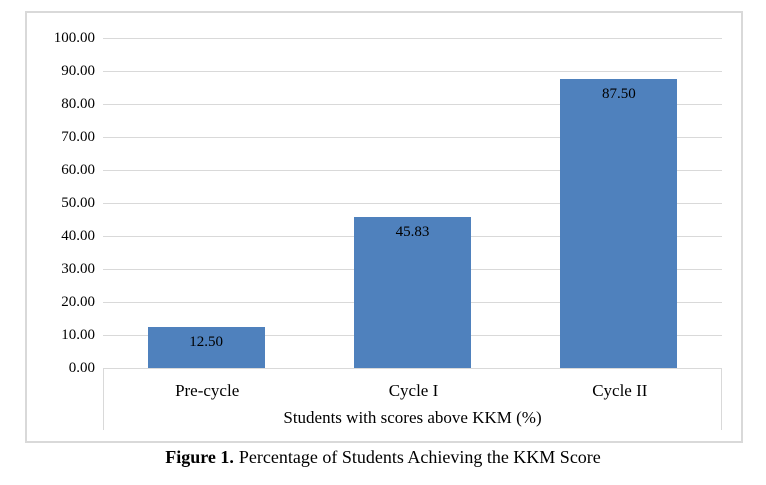 The width and height of the screenshot is (766, 485). I want to click on y-tick-label: 70.00, so click(78, 137).